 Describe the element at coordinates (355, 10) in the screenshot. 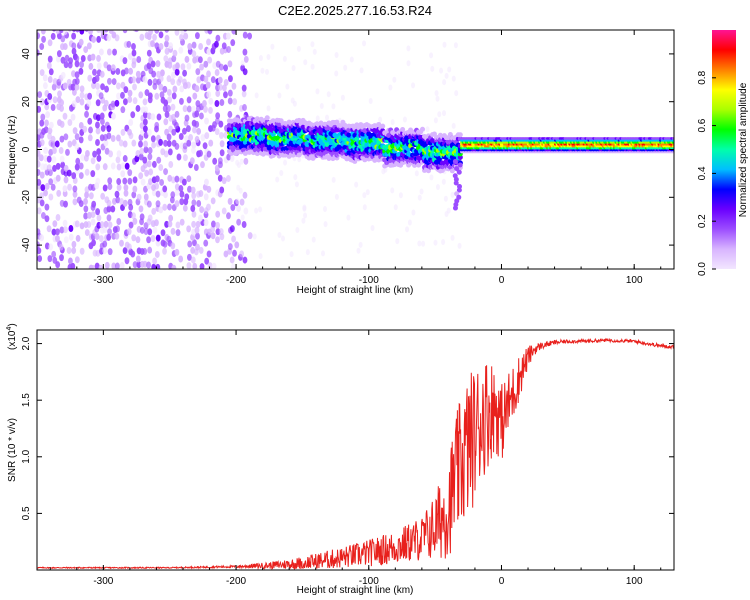

I see `figure-title: C2E2.2025.277.16.53.R24` at that location.